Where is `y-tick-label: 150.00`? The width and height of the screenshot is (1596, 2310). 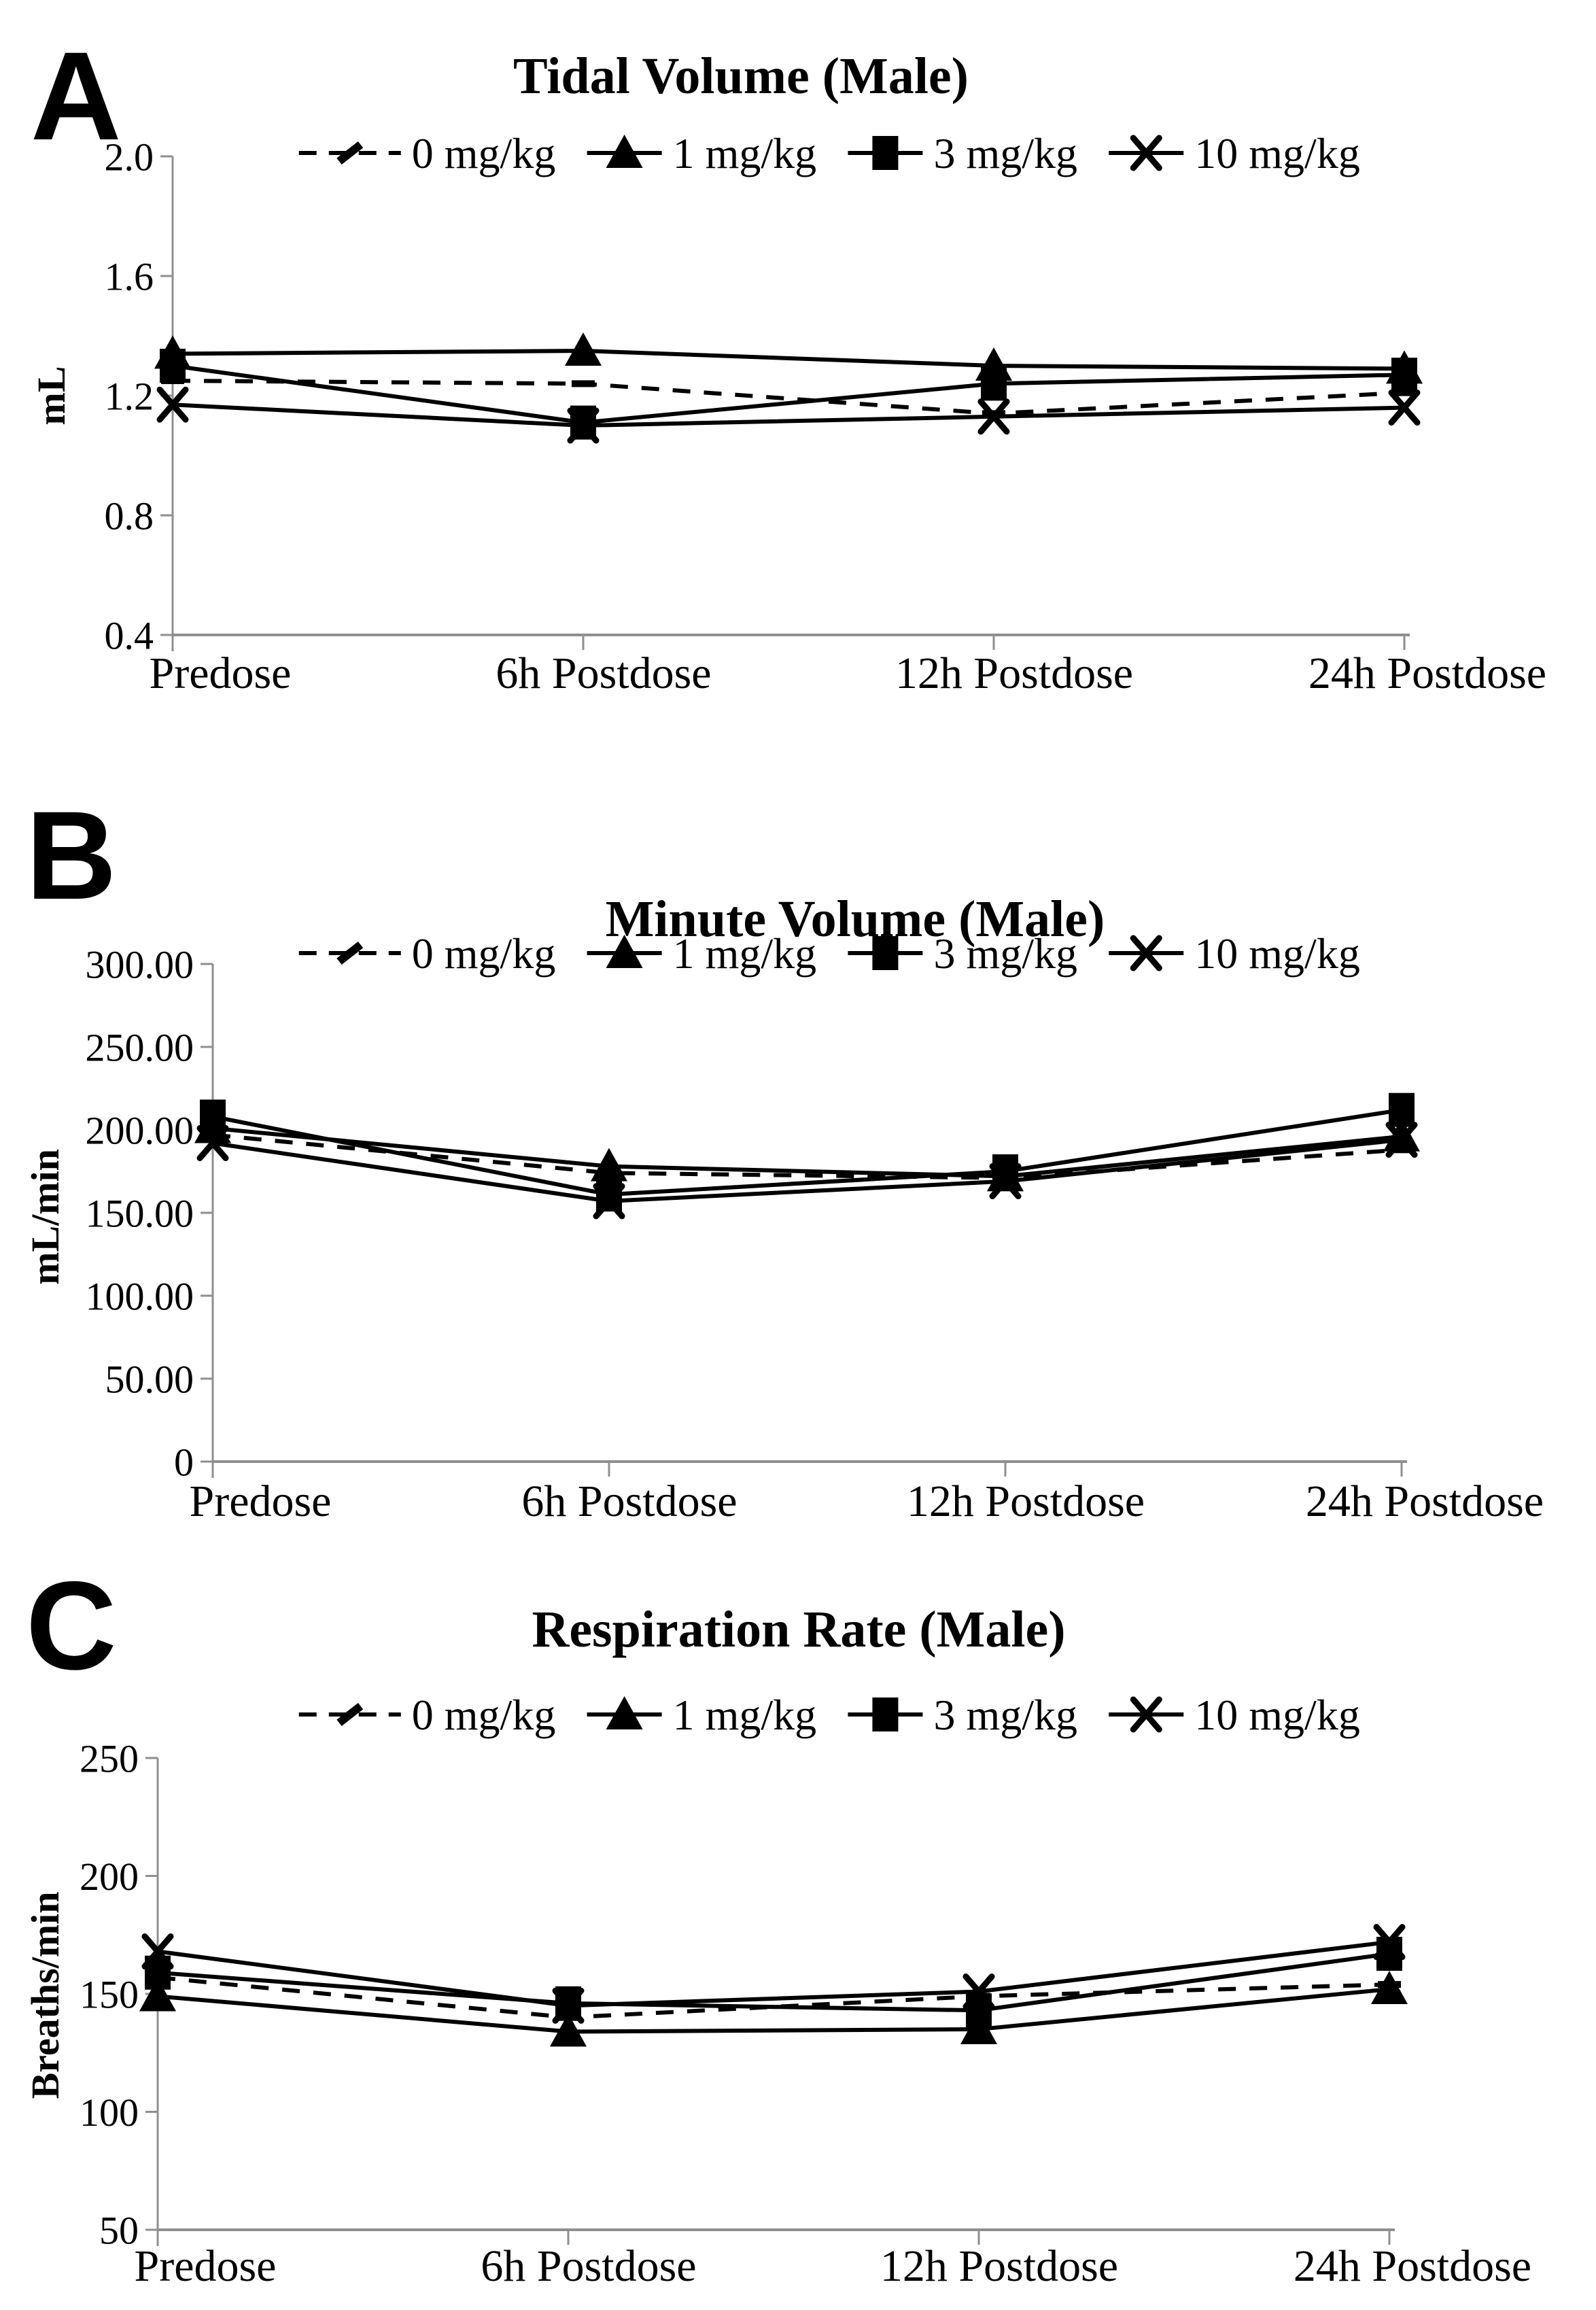 y-tick-label: 150.00 is located at coordinates (140, 1213).